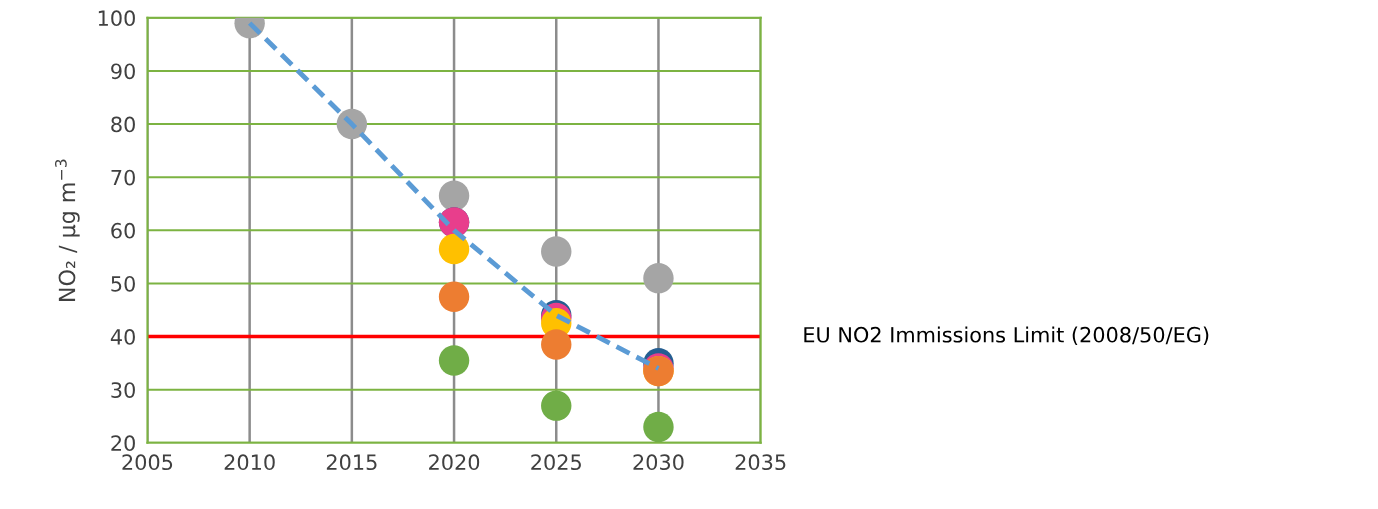 The image size is (1378, 509). What do you see at coordinates (123, 124) in the screenshot?
I see `y-tick-label: 80` at bounding box center [123, 124].